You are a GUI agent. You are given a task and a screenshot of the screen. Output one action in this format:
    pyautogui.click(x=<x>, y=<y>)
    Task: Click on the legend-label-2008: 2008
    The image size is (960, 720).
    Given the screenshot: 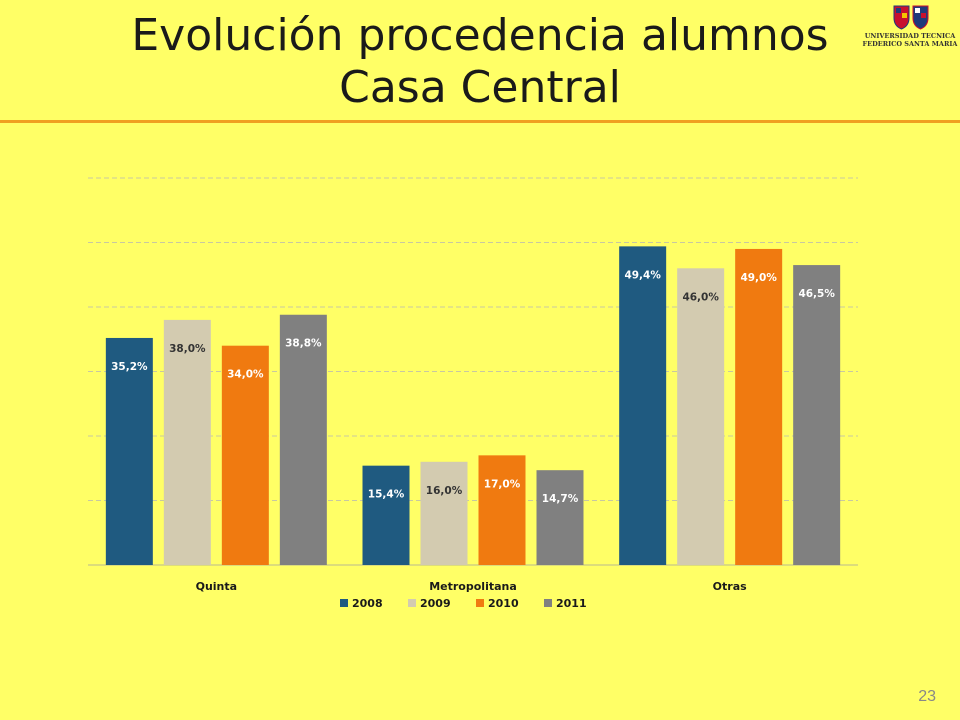 What is the action you would take?
    pyautogui.click(x=367, y=603)
    